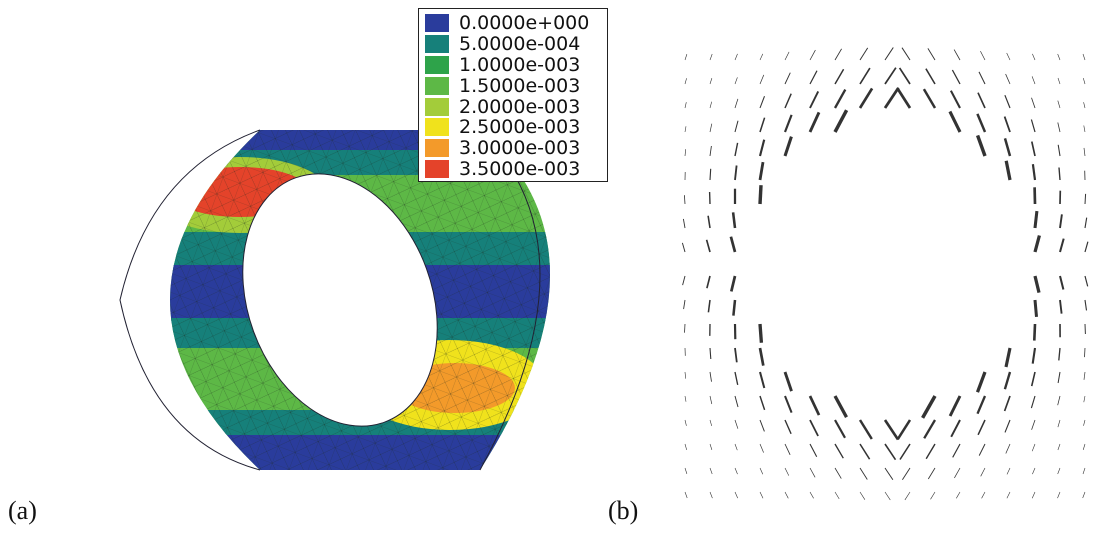 Image resolution: width=1110 pixels, height=539 pixels. Describe the element at coordinates (519, 107) in the screenshot. I see `legend-label: 2.0000e-003` at that location.